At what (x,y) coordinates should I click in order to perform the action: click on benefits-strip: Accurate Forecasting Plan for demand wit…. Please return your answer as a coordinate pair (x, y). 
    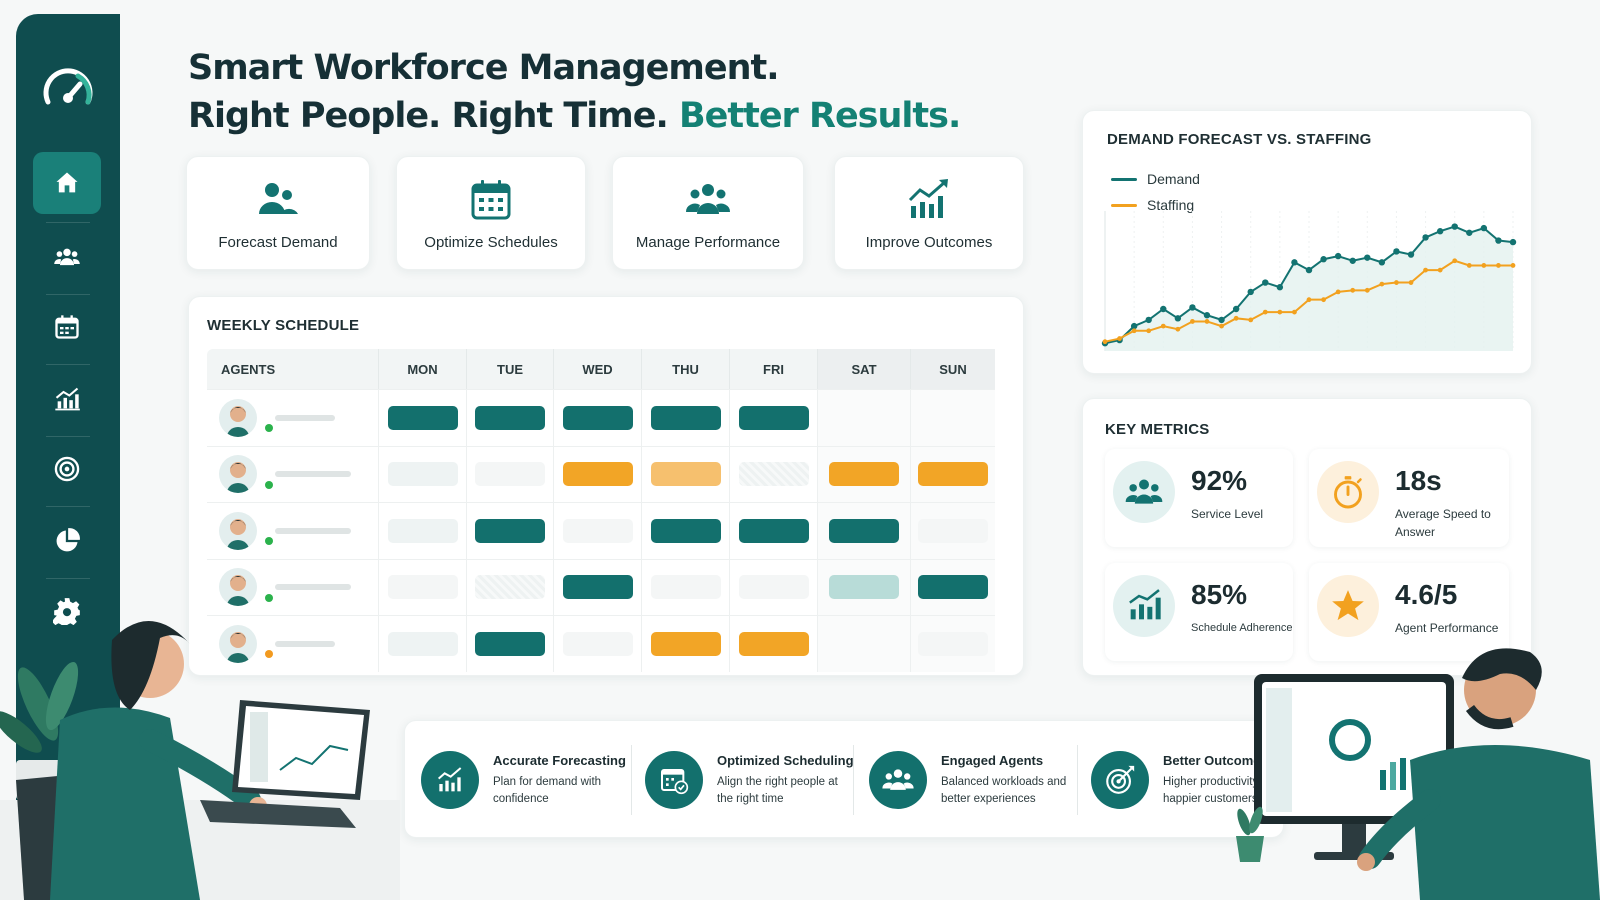
    Looking at the image, I should click on (844, 779).